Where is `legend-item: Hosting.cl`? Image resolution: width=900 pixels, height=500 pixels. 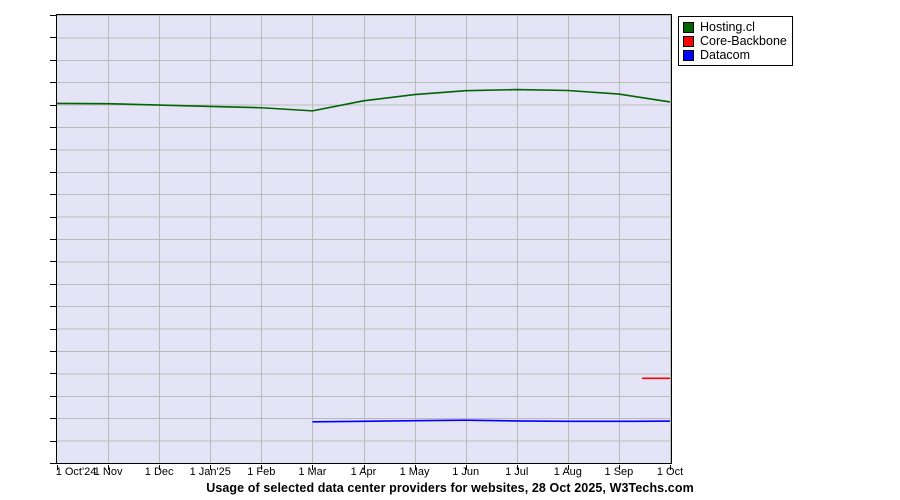
legend-item: Hosting.cl is located at coordinates (735, 27).